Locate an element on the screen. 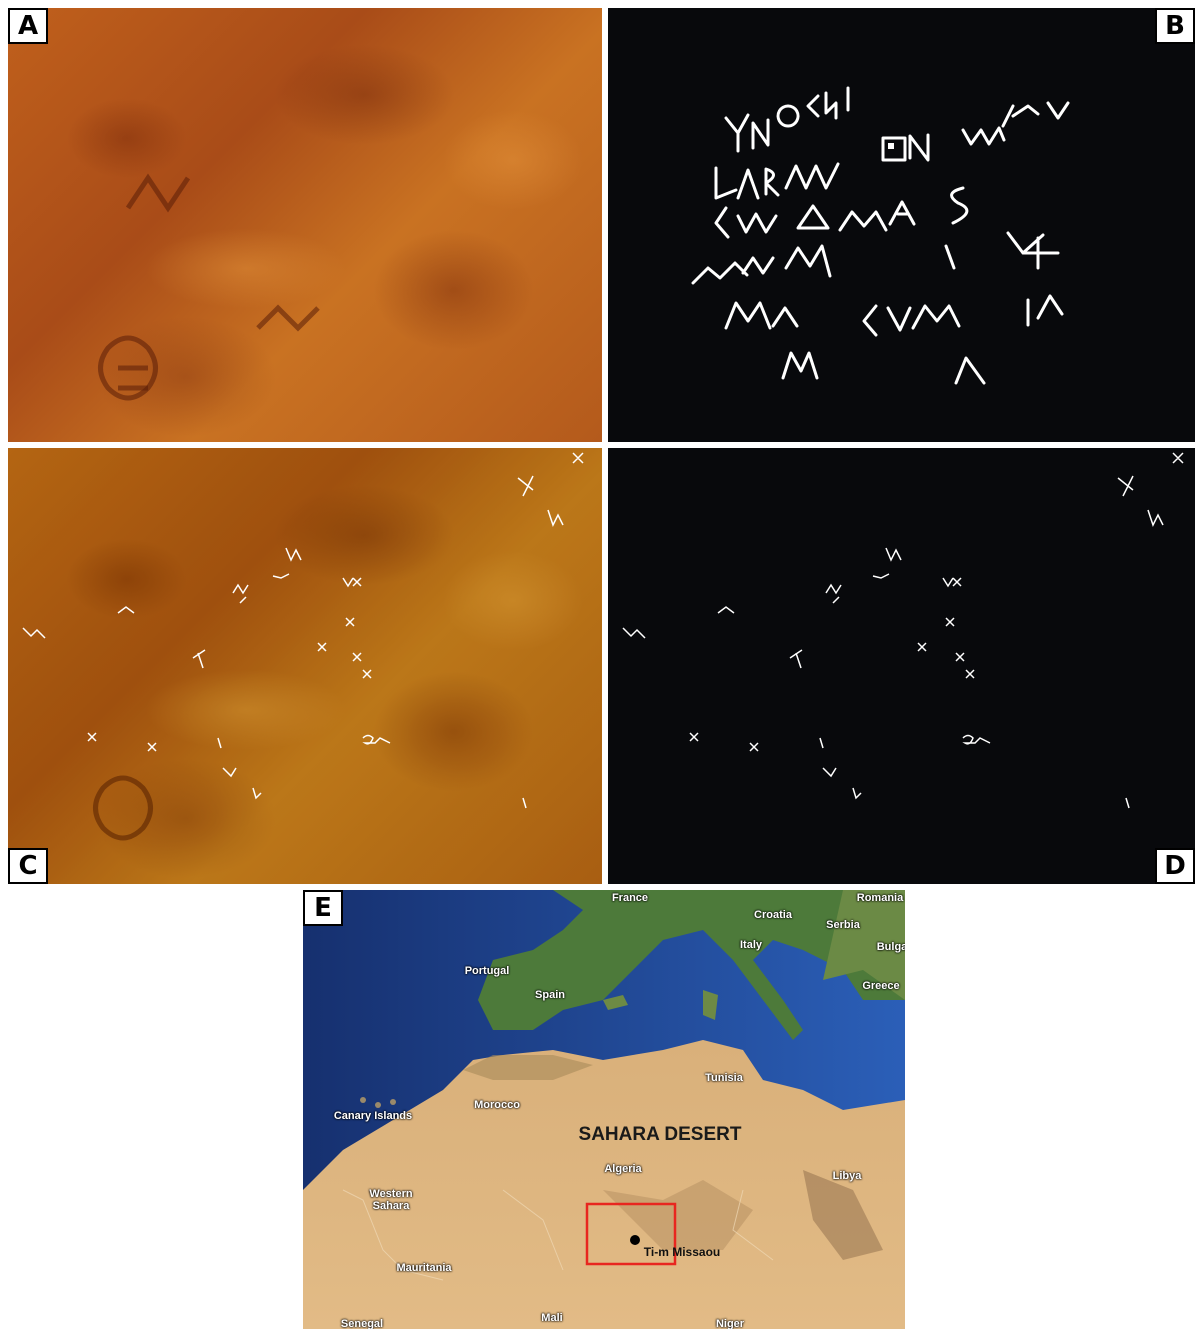  map-label: Greece is located at coordinates (881, 986).